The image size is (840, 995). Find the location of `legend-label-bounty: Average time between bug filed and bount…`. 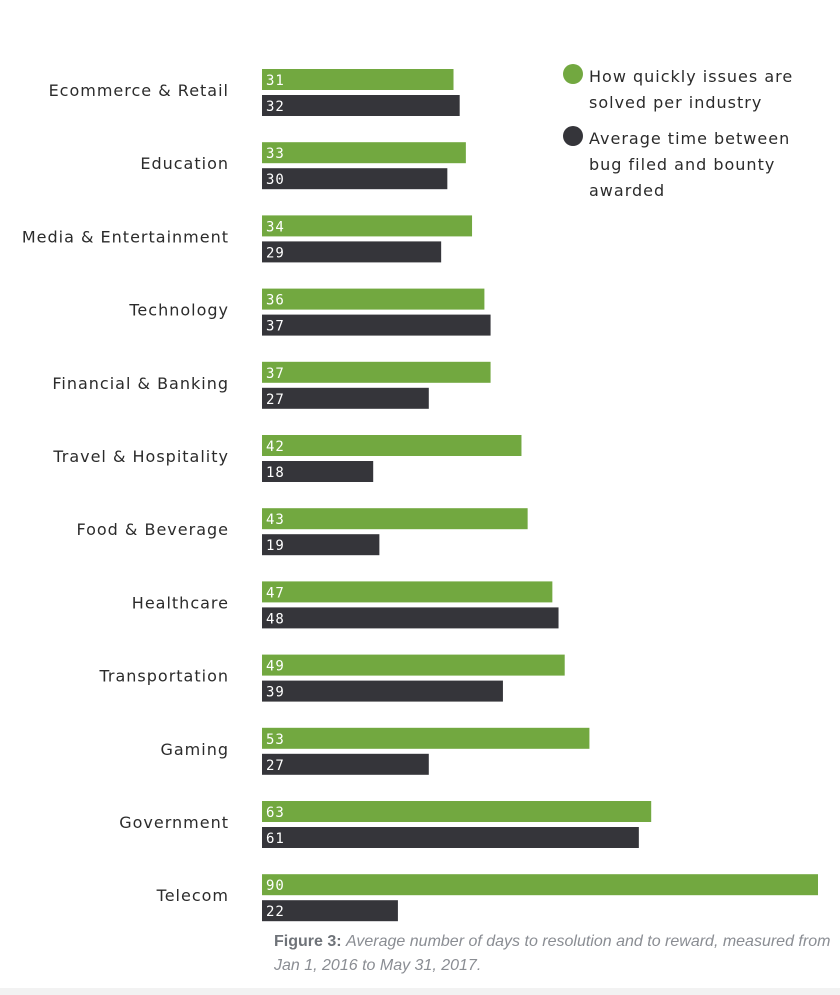

legend-label-bounty: Average time between bug filed and bount… is located at coordinates (690, 164).